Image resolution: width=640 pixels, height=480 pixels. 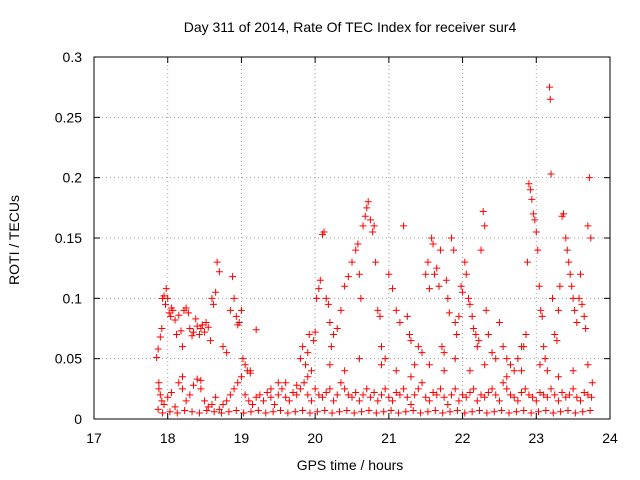 What do you see at coordinates (463, 438) in the screenshot?
I see `x-tick-label: 22` at bounding box center [463, 438].